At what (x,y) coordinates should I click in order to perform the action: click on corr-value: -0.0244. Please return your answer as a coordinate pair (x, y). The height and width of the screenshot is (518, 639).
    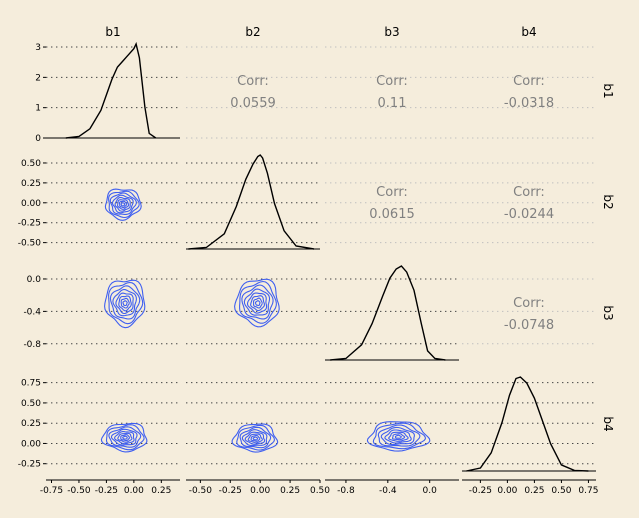
    Looking at the image, I should click on (529, 214).